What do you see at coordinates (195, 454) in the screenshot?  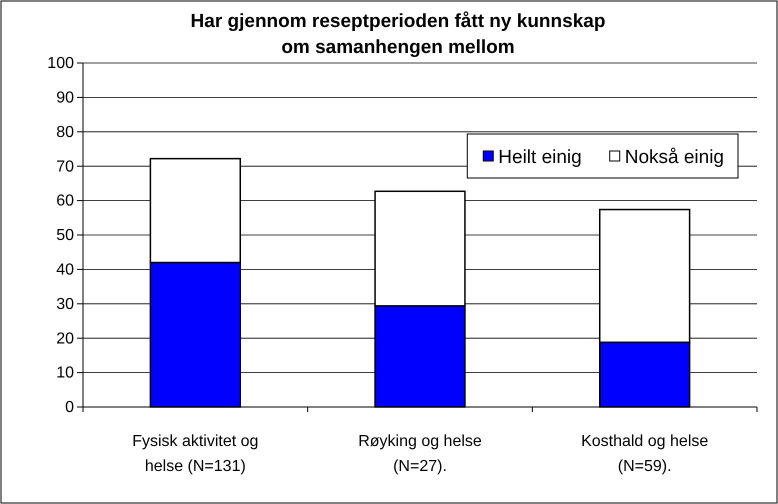 I see `x-tick-label: Fysisk aktivitet og helse (N=131)` at bounding box center [195, 454].